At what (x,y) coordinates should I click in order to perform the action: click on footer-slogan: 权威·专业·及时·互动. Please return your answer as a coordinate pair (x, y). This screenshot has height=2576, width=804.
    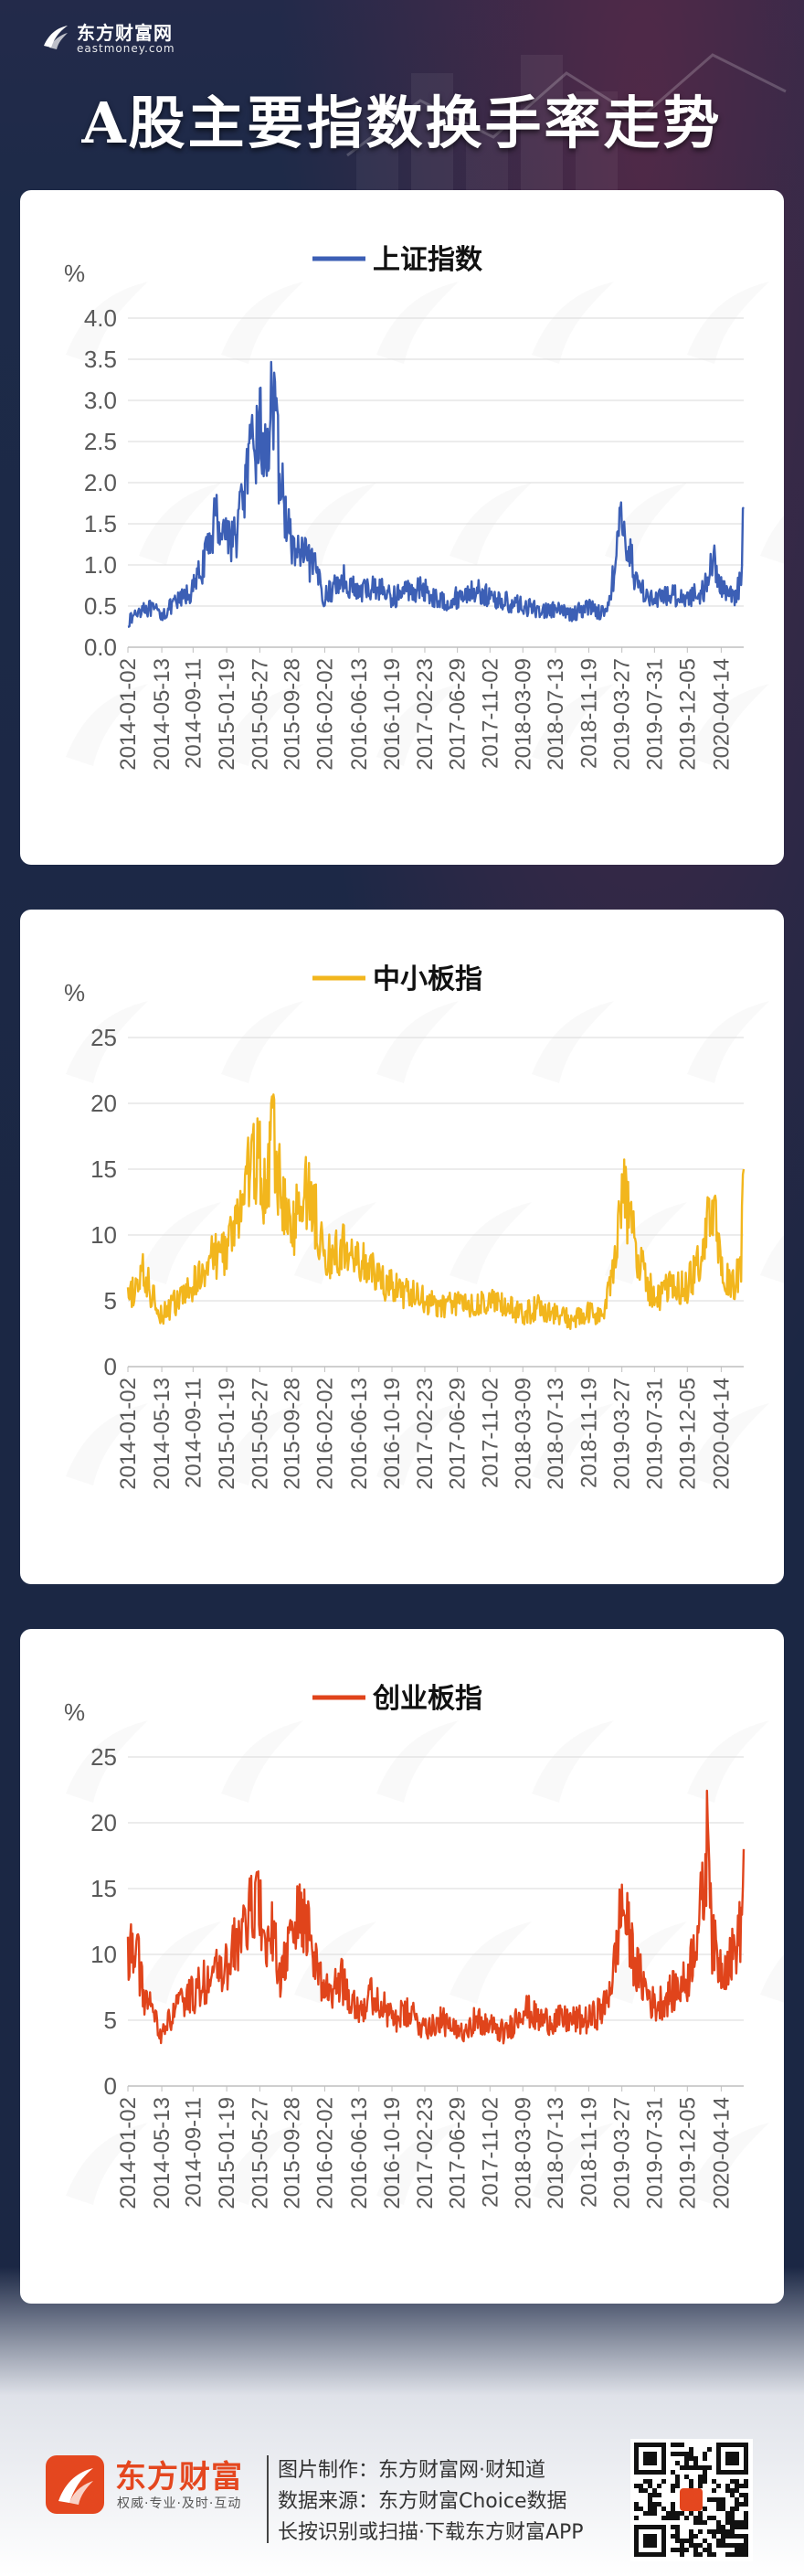
    Looking at the image, I should click on (179, 2503).